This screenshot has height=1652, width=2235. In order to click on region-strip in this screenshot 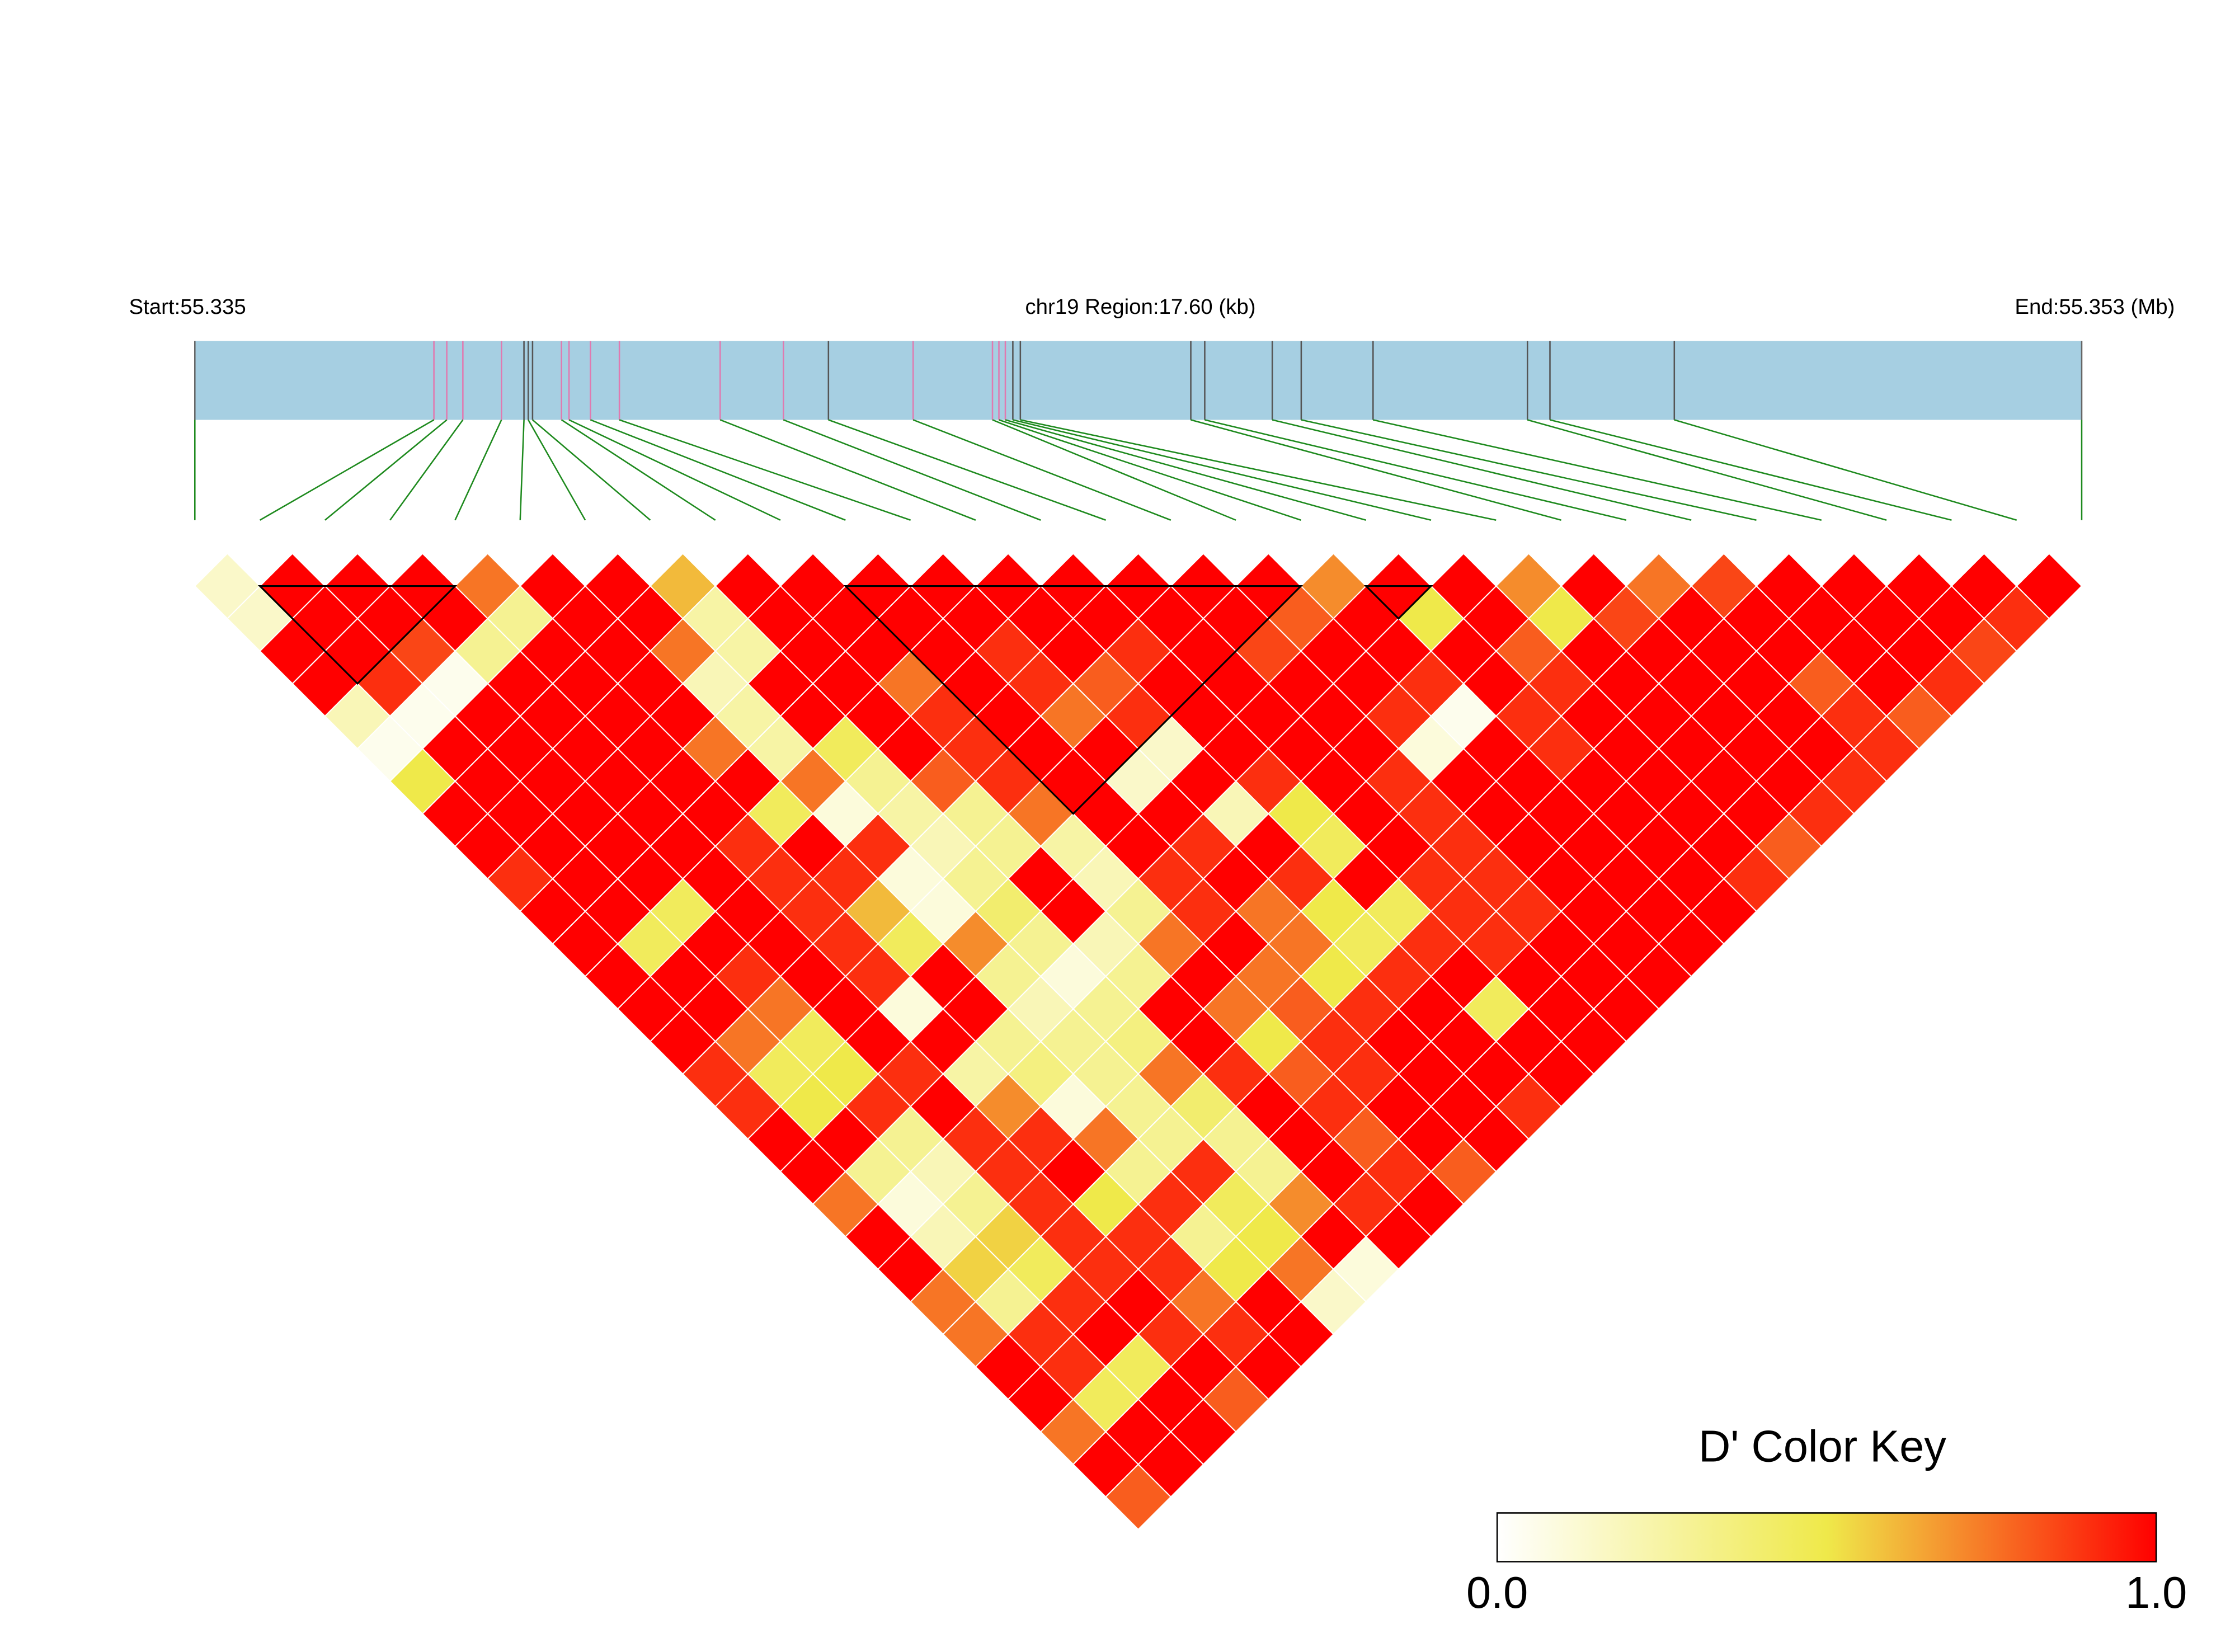, I will do `click(1138, 381)`.